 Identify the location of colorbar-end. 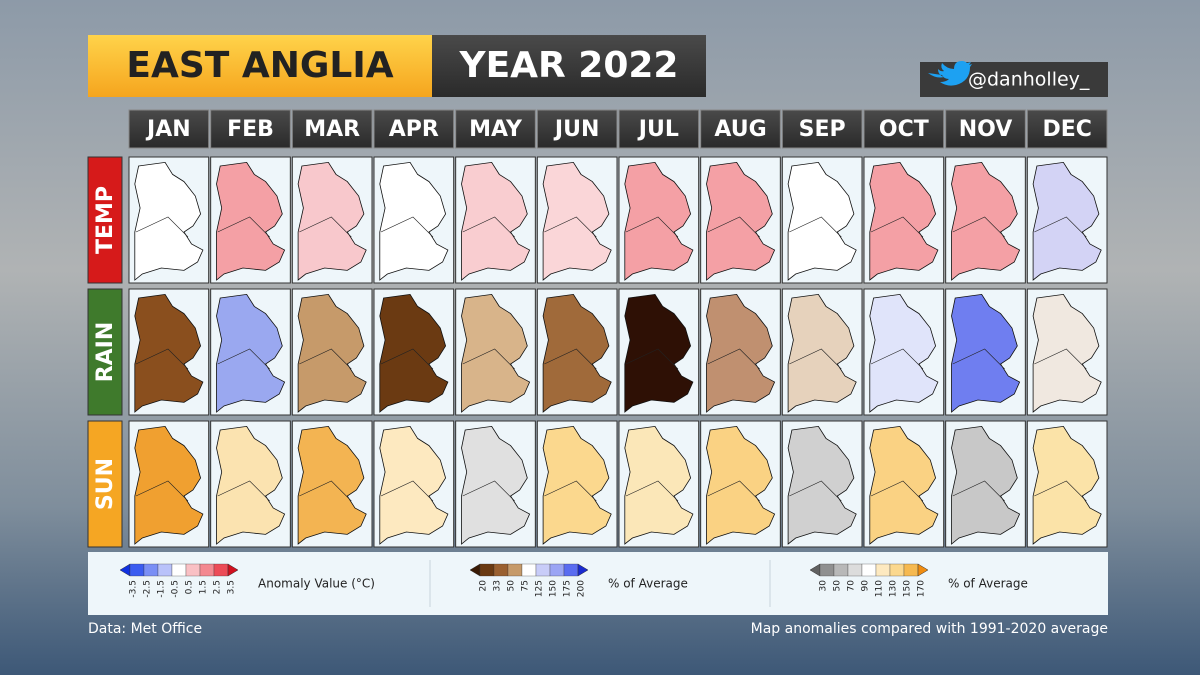
(583, 570).